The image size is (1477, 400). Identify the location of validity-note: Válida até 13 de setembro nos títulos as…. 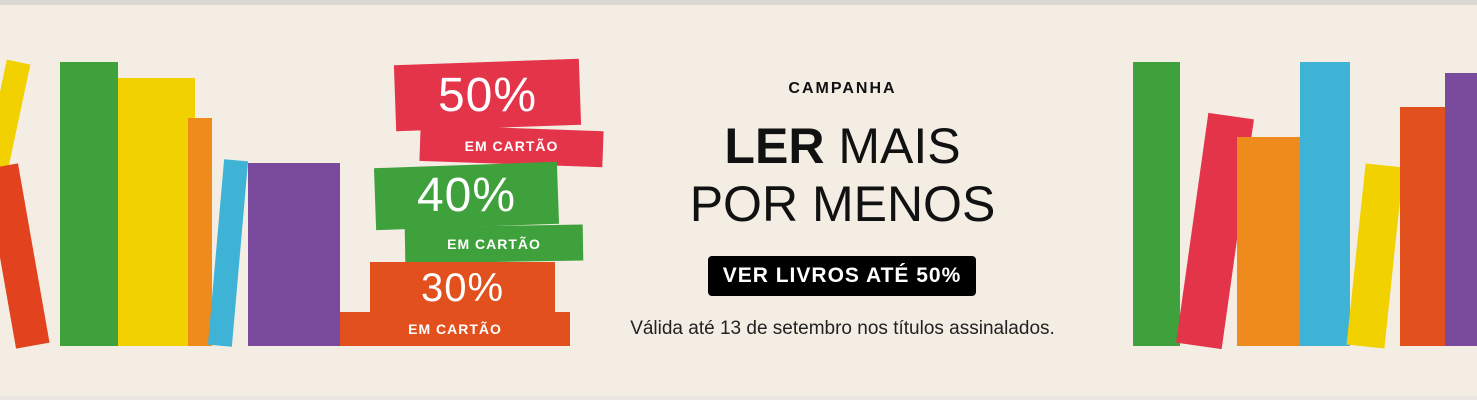
(842, 328).